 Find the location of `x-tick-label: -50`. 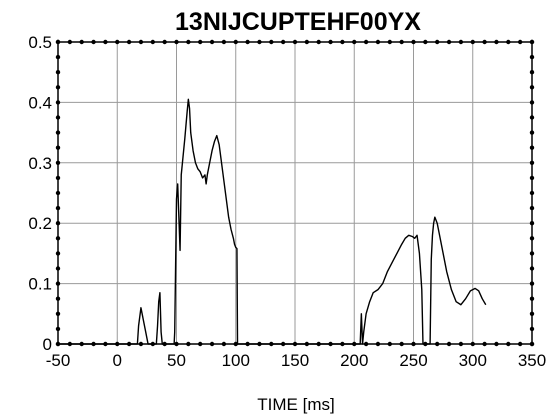

x-tick-label: -50 is located at coordinates (58, 360).